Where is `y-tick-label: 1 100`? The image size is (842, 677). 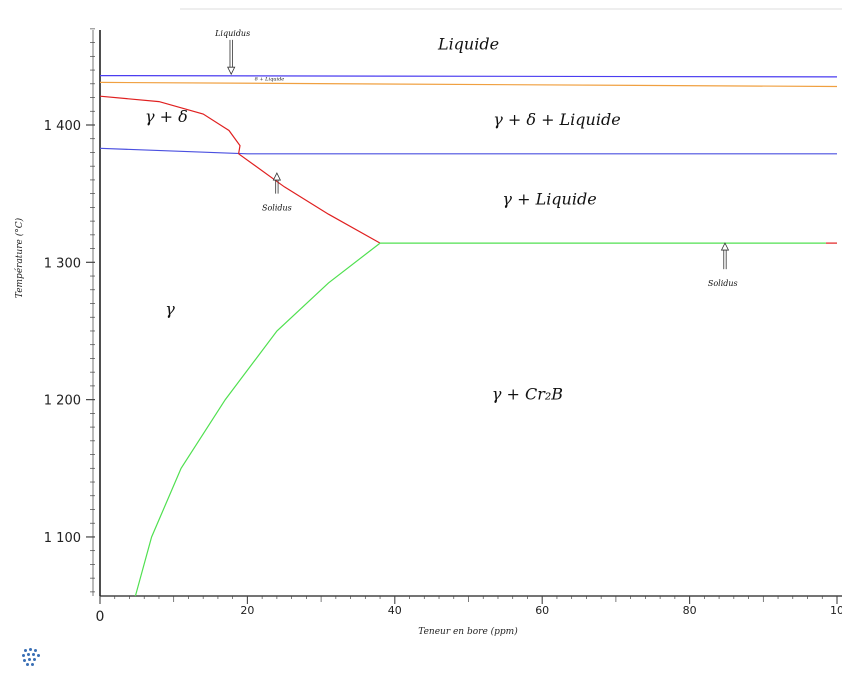 y-tick-label: 1 100 is located at coordinates (62, 538).